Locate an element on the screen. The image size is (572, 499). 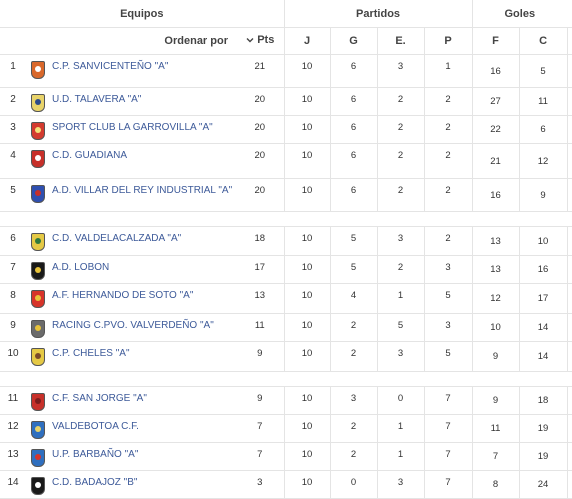
goals-for-cell: 13 is located at coordinates (495, 269).